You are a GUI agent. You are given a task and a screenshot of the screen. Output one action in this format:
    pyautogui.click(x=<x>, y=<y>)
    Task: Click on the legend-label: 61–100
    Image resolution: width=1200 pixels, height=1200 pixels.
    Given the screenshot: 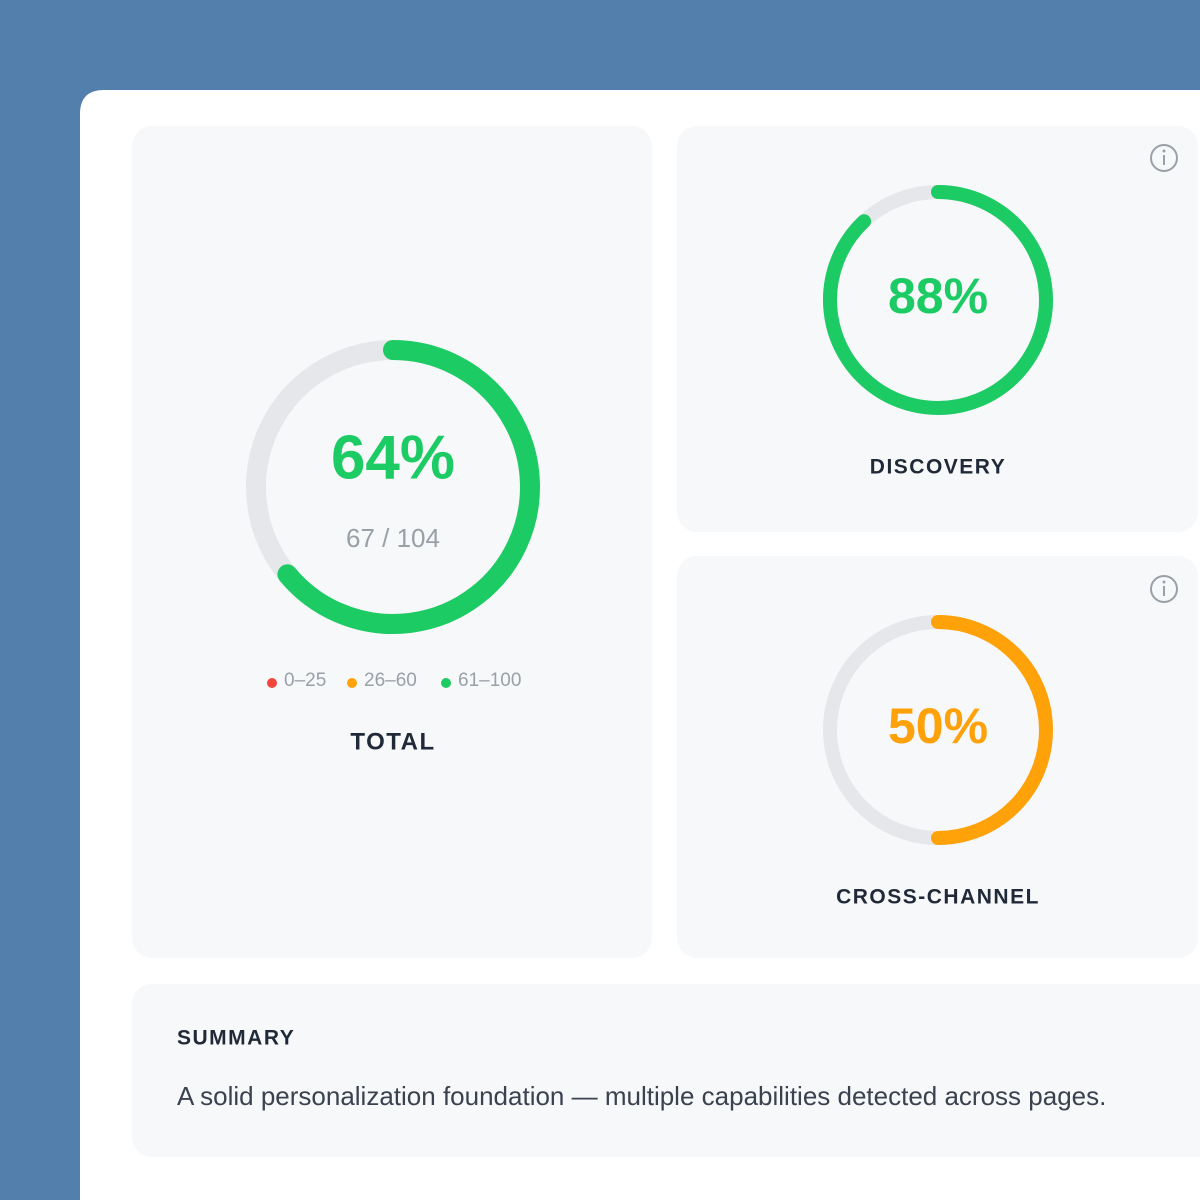 What is the action you would take?
    pyautogui.click(x=489, y=680)
    